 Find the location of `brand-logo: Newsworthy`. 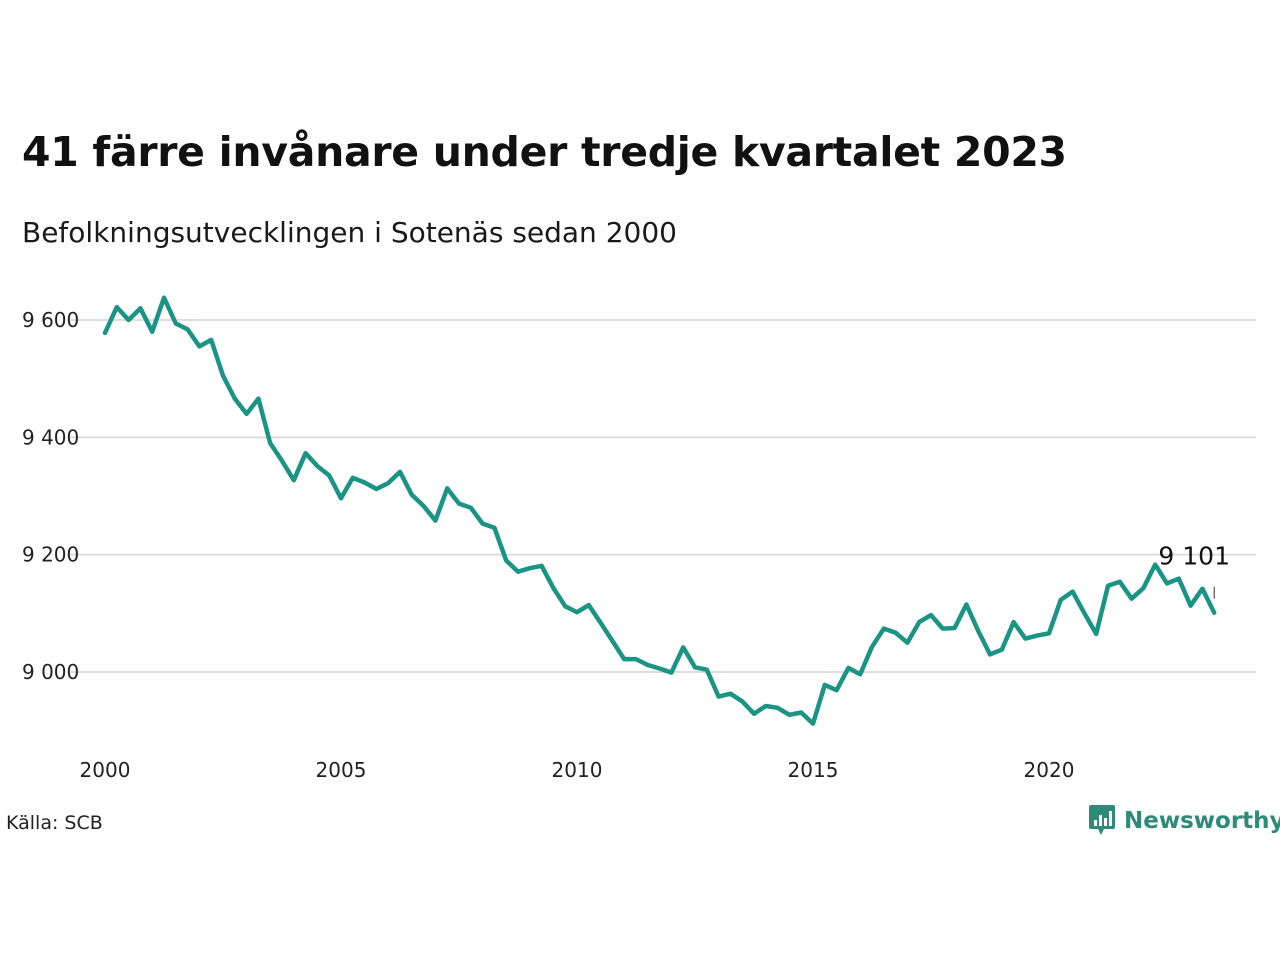

brand-logo: Newsworthy is located at coordinates (1184, 821).